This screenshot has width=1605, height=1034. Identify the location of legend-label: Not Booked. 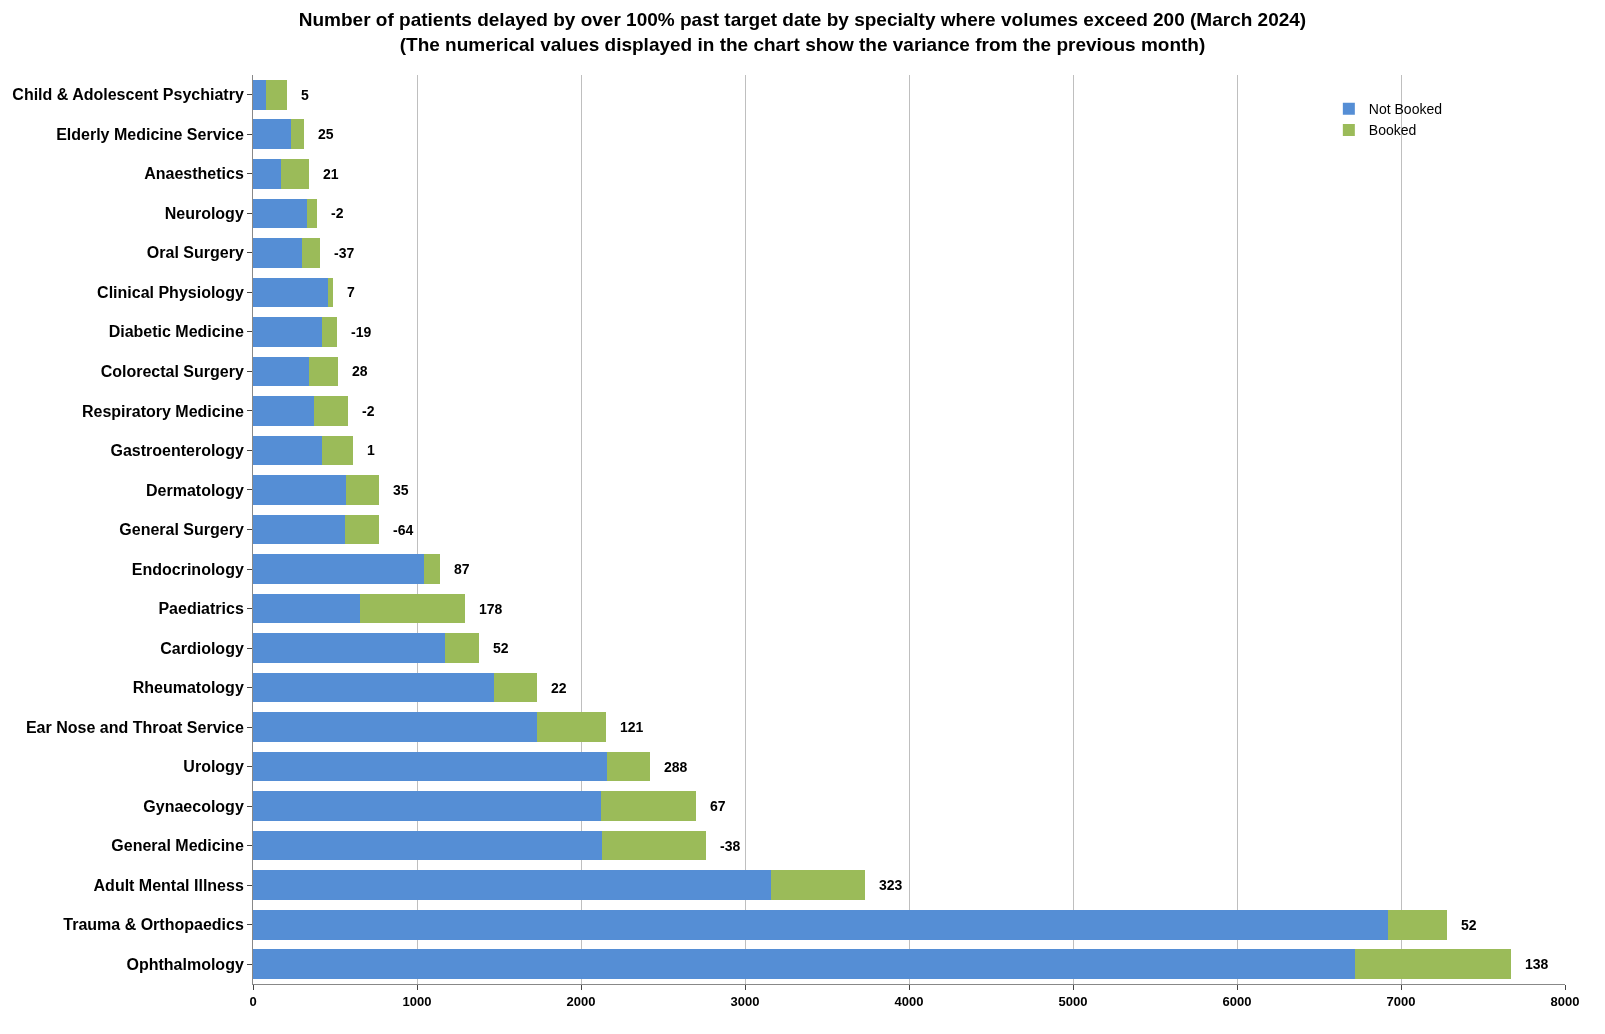
(1405, 109).